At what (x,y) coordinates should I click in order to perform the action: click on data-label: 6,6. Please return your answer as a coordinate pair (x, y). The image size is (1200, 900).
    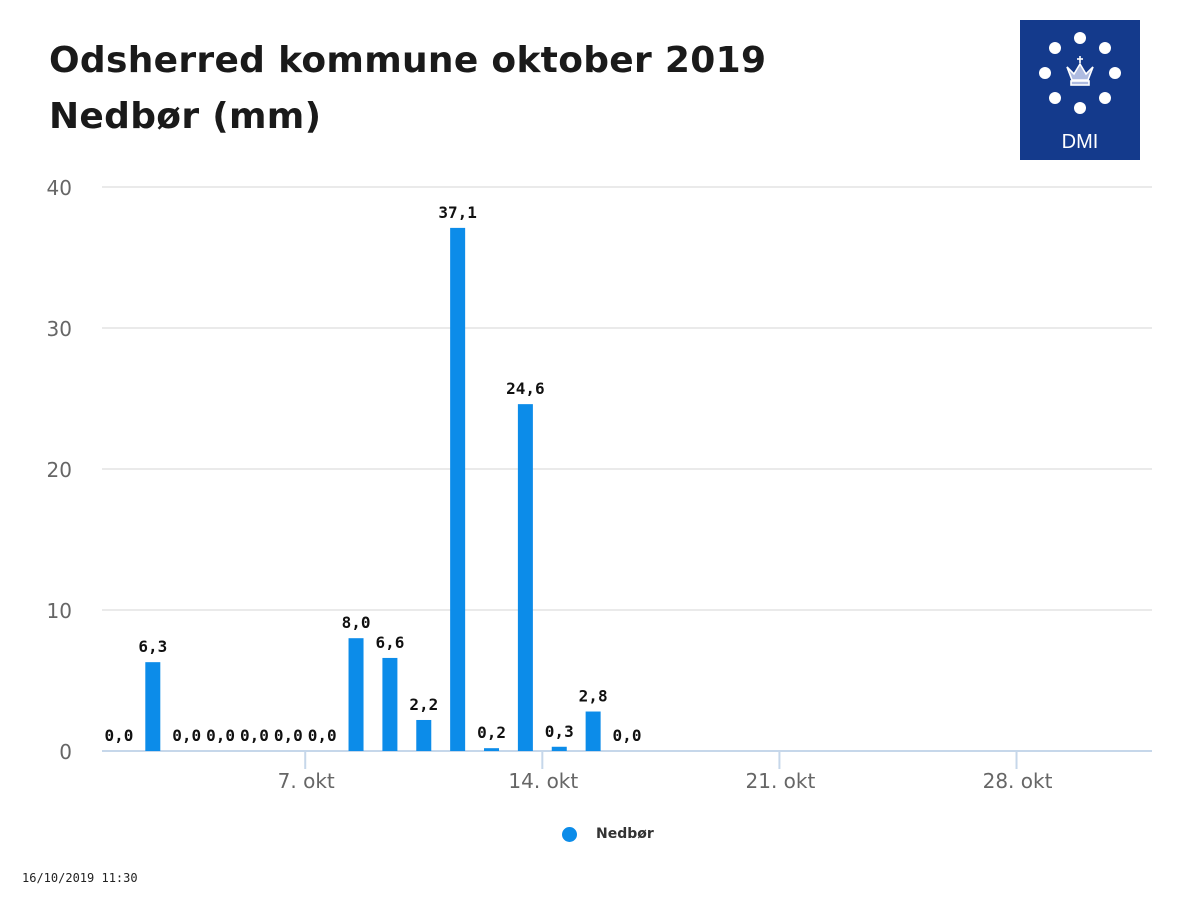
    Looking at the image, I should click on (389, 642).